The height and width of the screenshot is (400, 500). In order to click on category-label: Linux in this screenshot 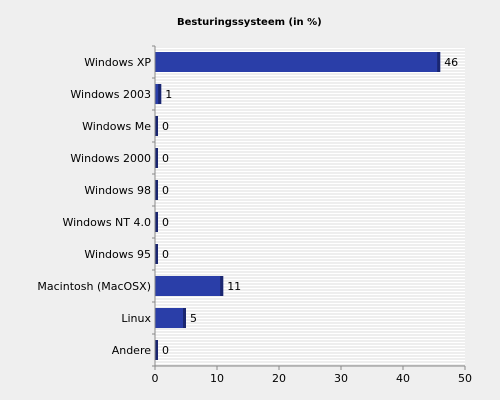, I will do `click(136, 318)`.